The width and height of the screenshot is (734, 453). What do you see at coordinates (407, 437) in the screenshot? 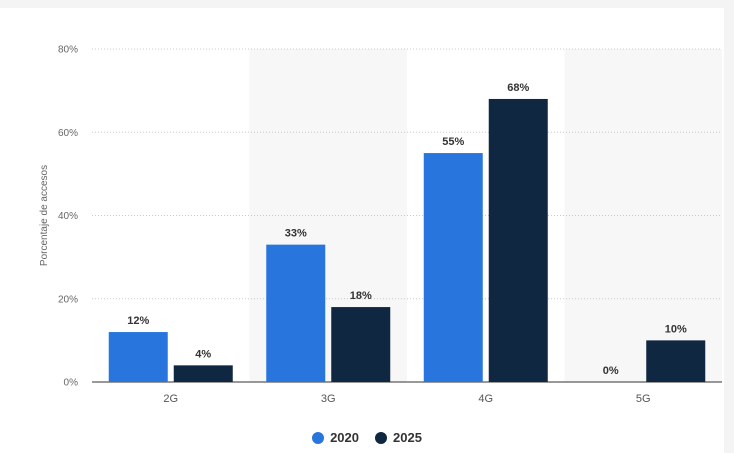
I see `legend-label-2025: 2025` at bounding box center [407, 437].